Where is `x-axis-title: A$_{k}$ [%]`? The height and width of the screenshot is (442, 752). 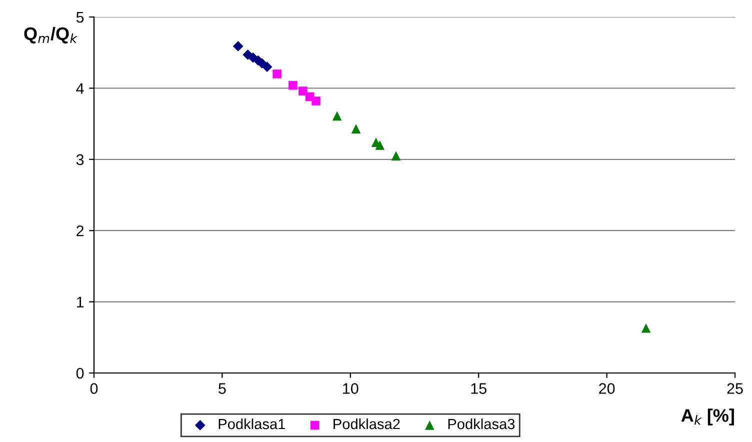 x-axis-title: A$_{k}$ [%] is located at coordinates (707, 417).